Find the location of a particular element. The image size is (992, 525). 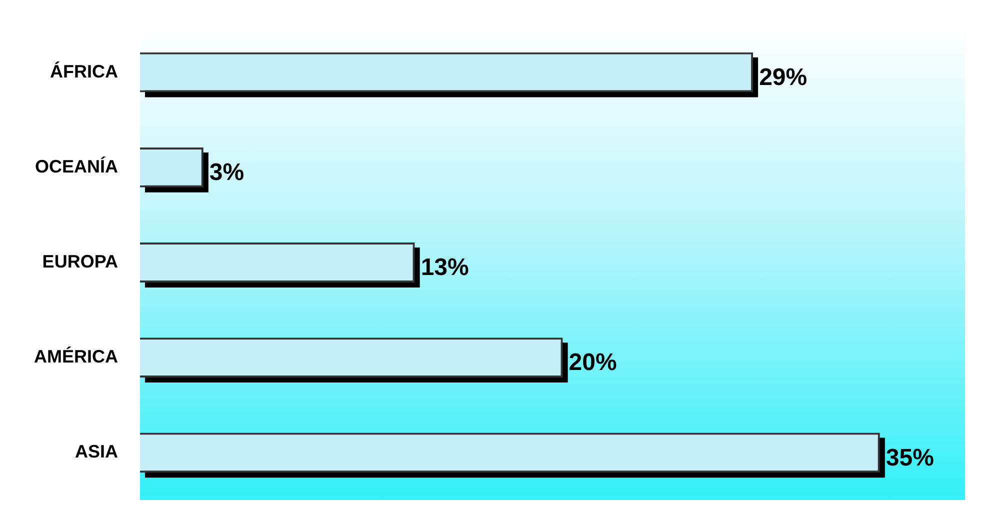

y-tick-label: ASIA is located at coordinates (96, 452).